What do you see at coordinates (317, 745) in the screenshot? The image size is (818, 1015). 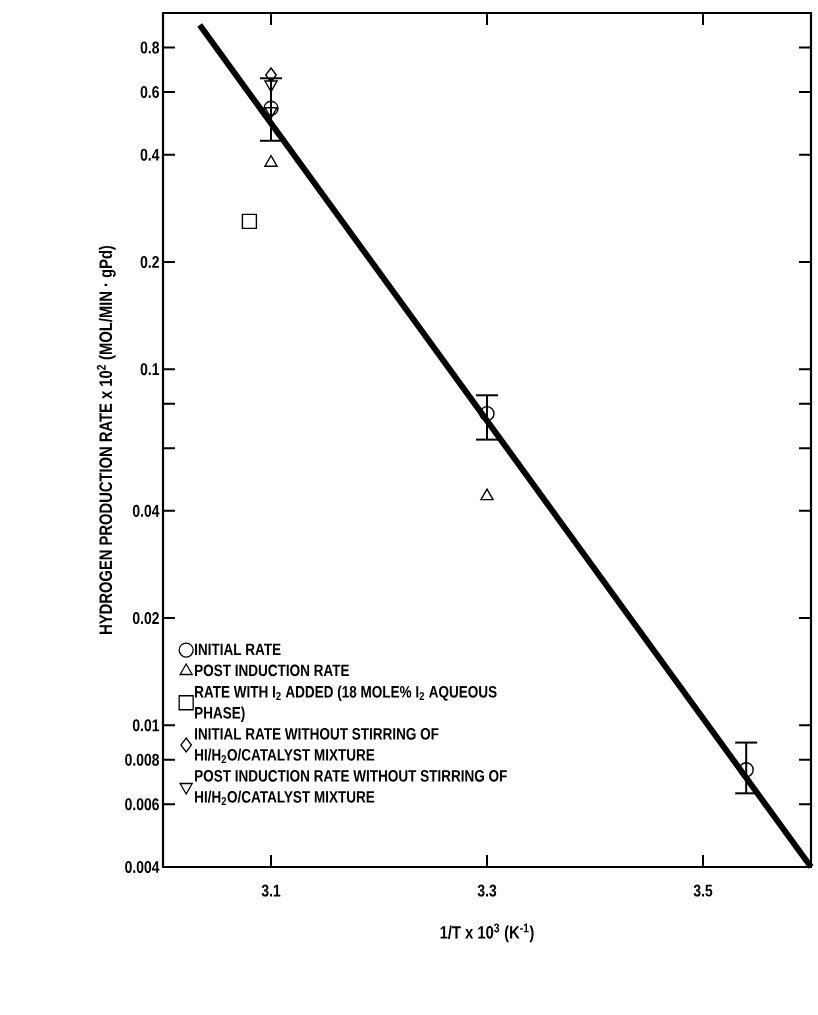 I see `legend-label: INITIAL RATE WITHOUT STIRRING OF HI/H$_{2}$O/CATALYST MIXTURE` at bounding box center [317, 745].